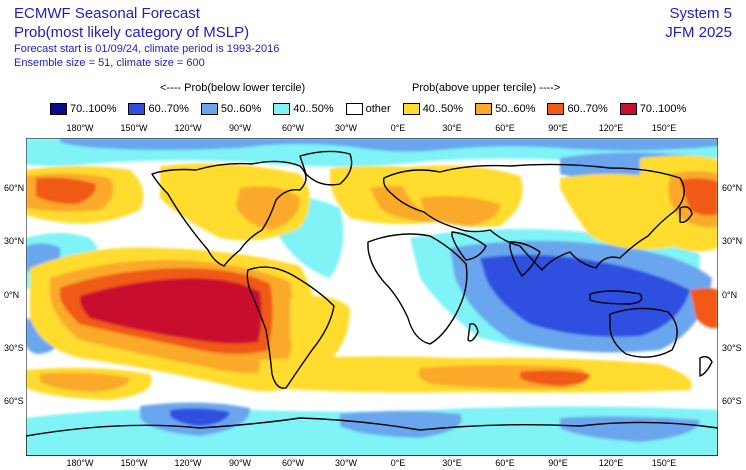 Image resolution: width=746 pixels, height=470 pixels. I want to click on coast-madagascar, so click(473, 332).